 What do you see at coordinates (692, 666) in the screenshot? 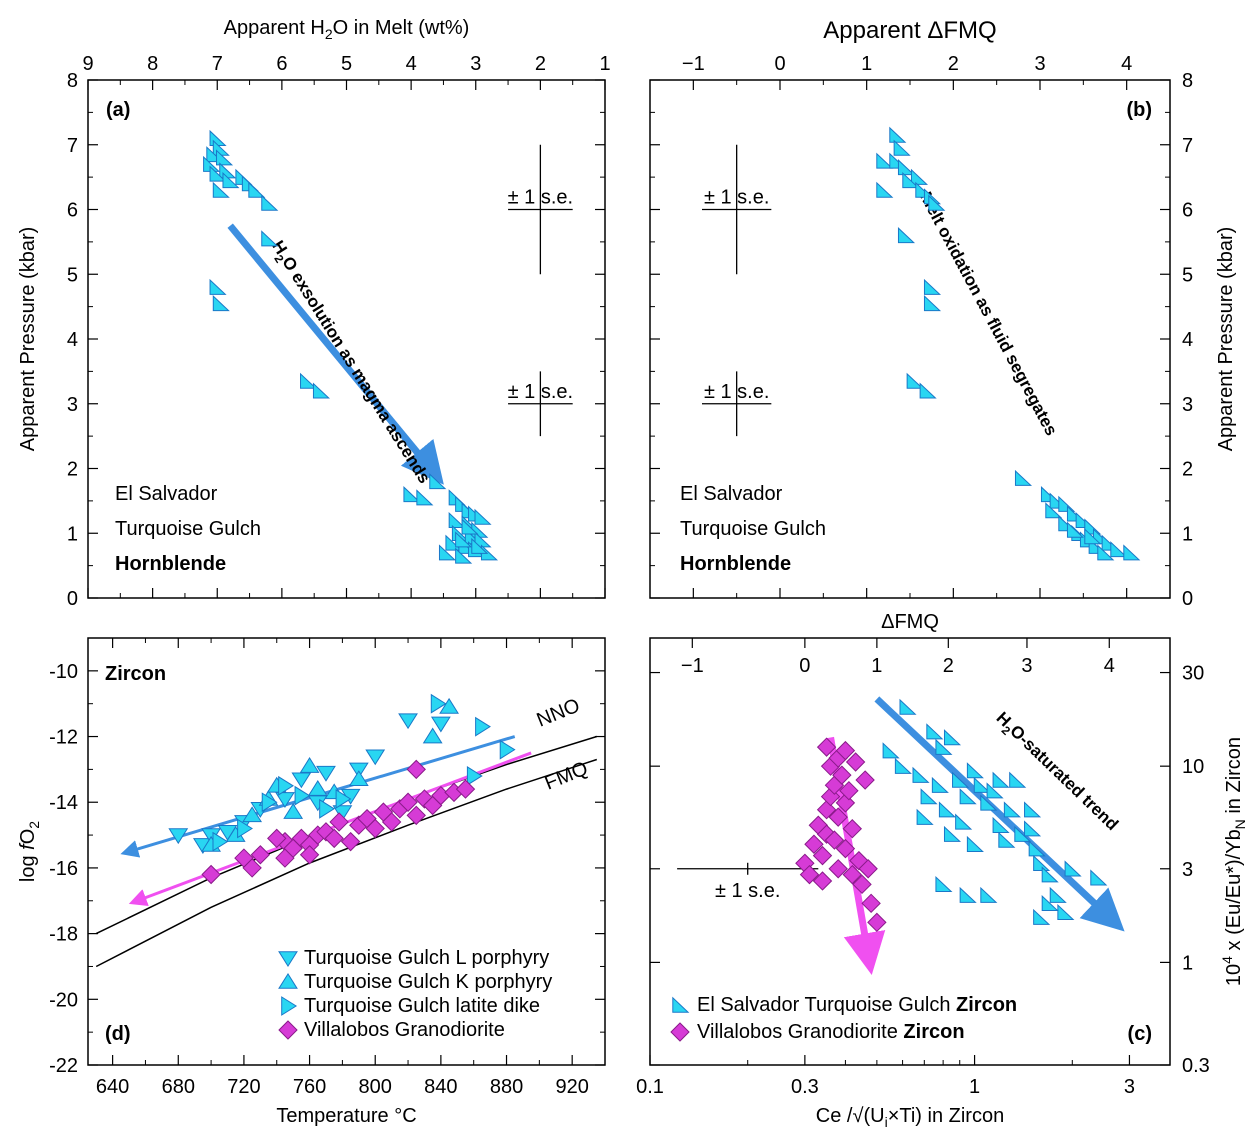
I see `panel-c-top-tick-label: −1` at bounding box center [692, 666].